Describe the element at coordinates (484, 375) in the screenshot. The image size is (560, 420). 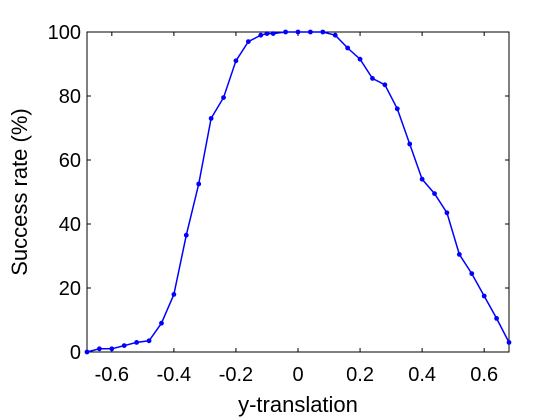
I see `x-tick-label: 0.6` at that location.